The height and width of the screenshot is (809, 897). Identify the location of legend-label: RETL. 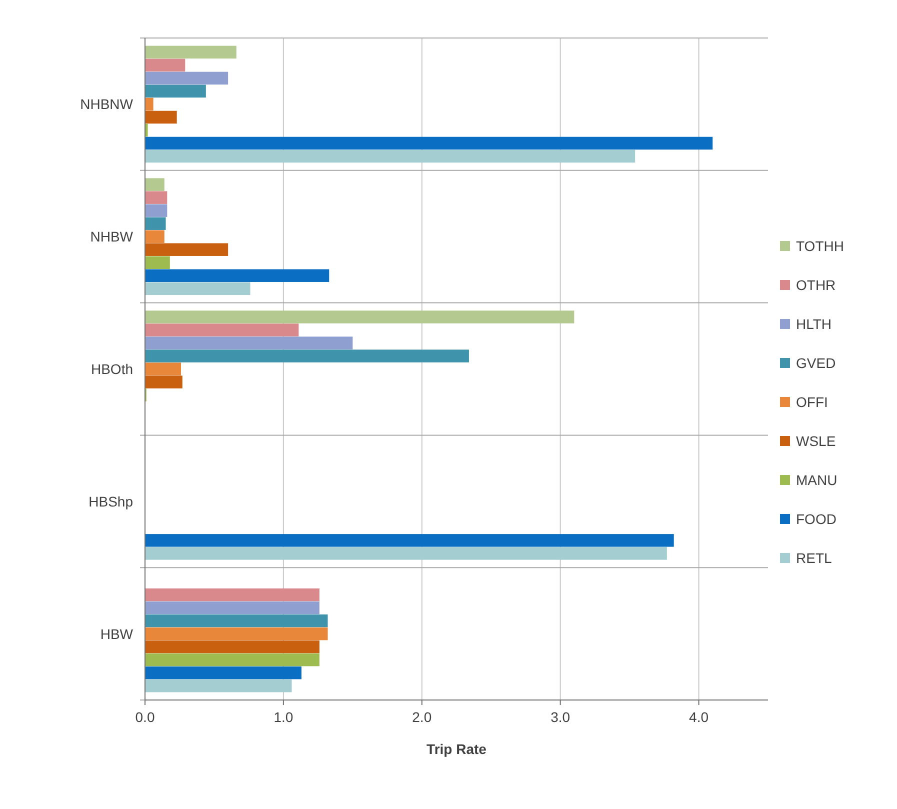
(814, 558).